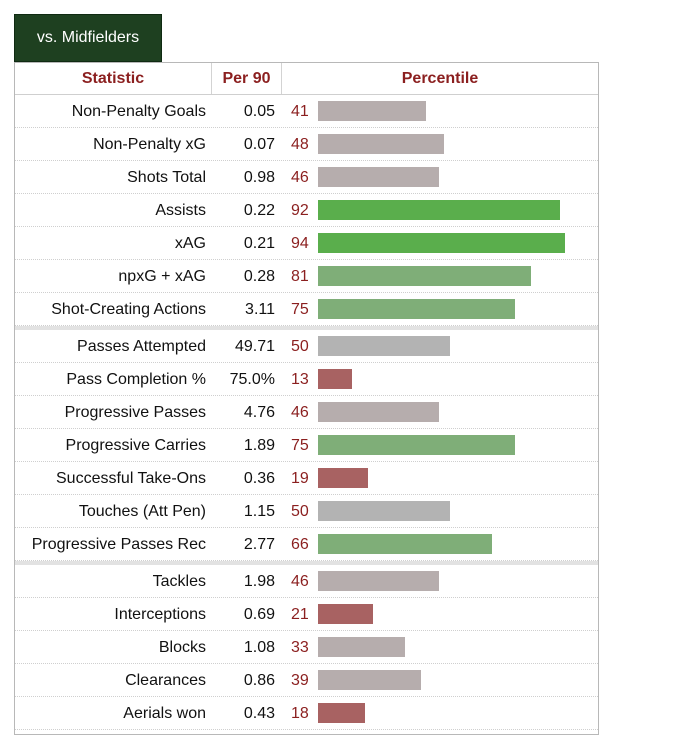 This screenshot has height=750, width=692. I want to click on stat-name: Non-Penalty xG, so click(149, 144).